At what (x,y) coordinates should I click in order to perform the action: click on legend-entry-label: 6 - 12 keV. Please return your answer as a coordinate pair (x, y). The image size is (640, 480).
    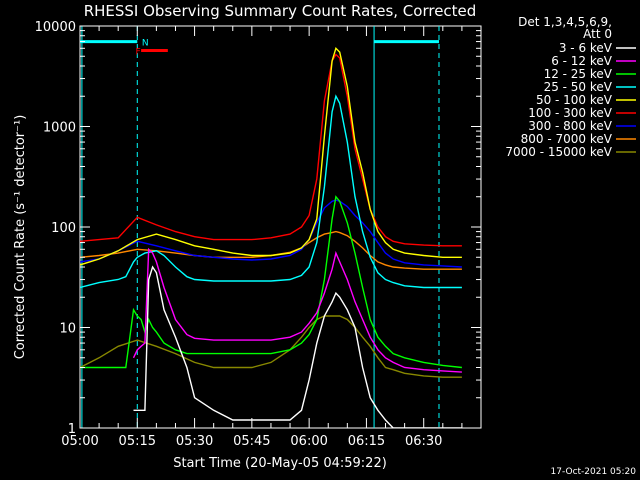
    Looking at the image, I should click on (582, 61).